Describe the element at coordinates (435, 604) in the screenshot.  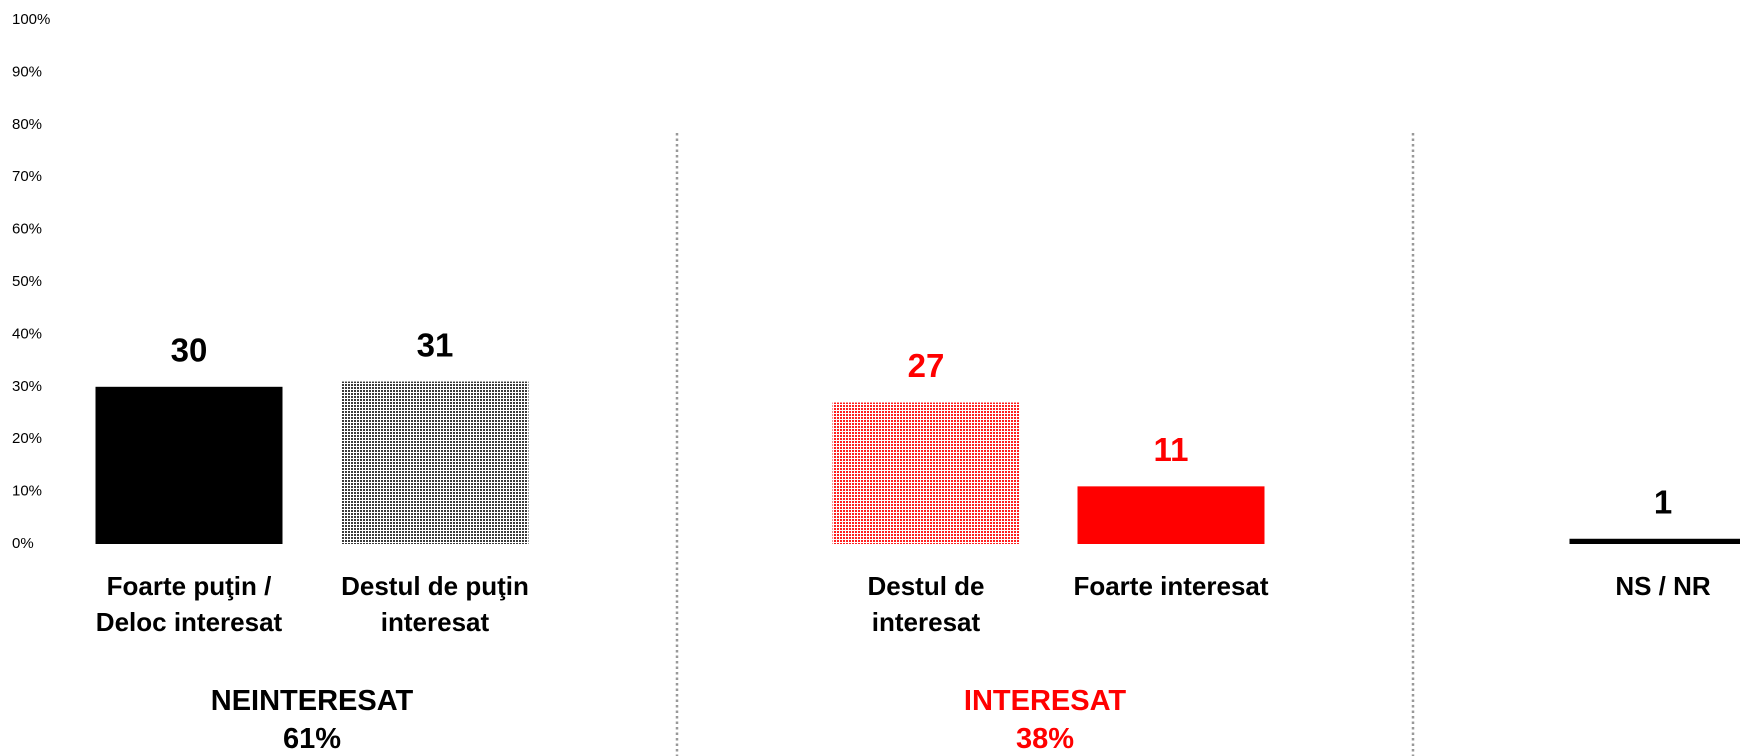
I see `x-tick-label: Destul de puţin interesat` at that location.